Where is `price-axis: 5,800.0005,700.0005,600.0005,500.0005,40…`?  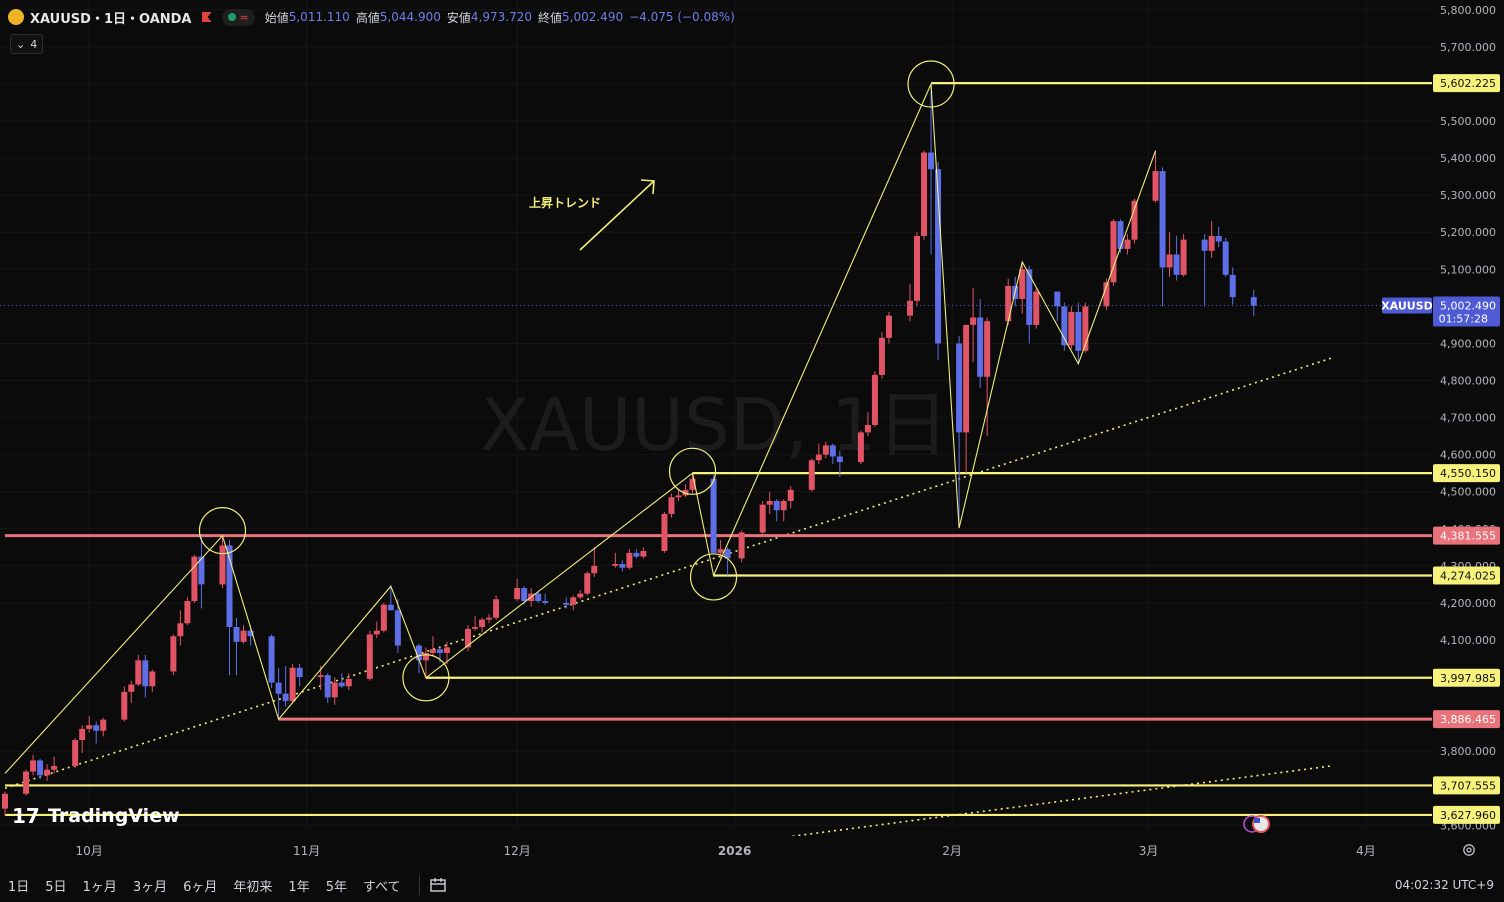
price-axis: 5,800.0005,700.0005,600.0005,500.0005,40… is located at coordinates (1468, 434).